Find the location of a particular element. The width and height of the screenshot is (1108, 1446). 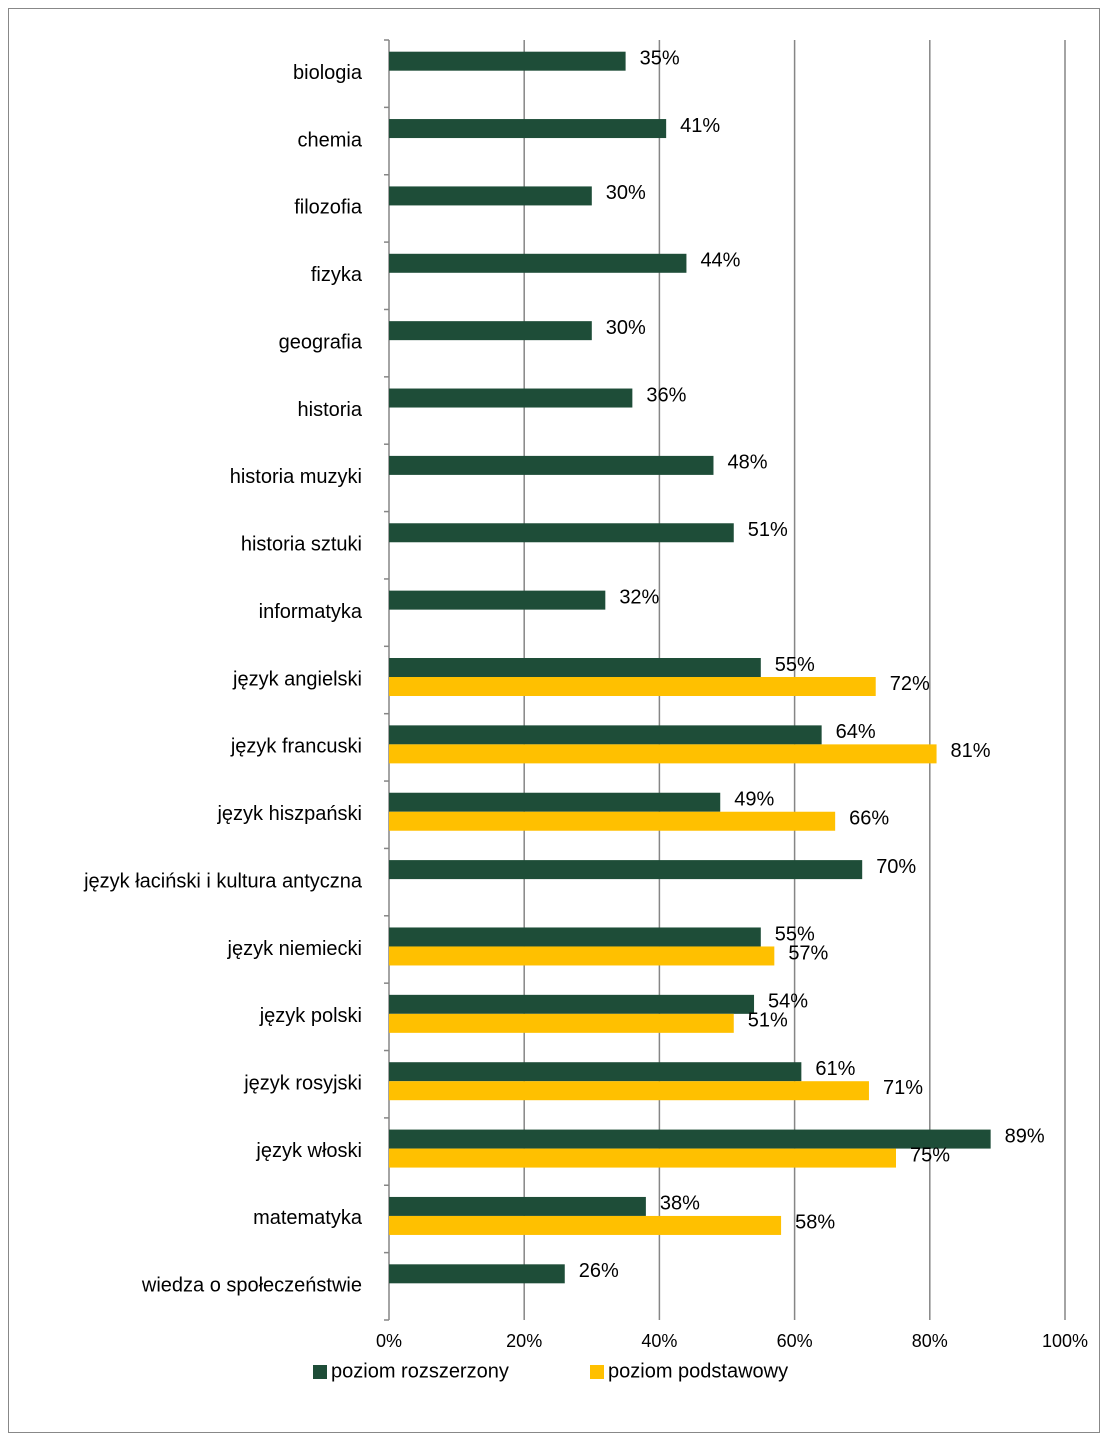

data-label: 36% is located at coordinates (666, 395).